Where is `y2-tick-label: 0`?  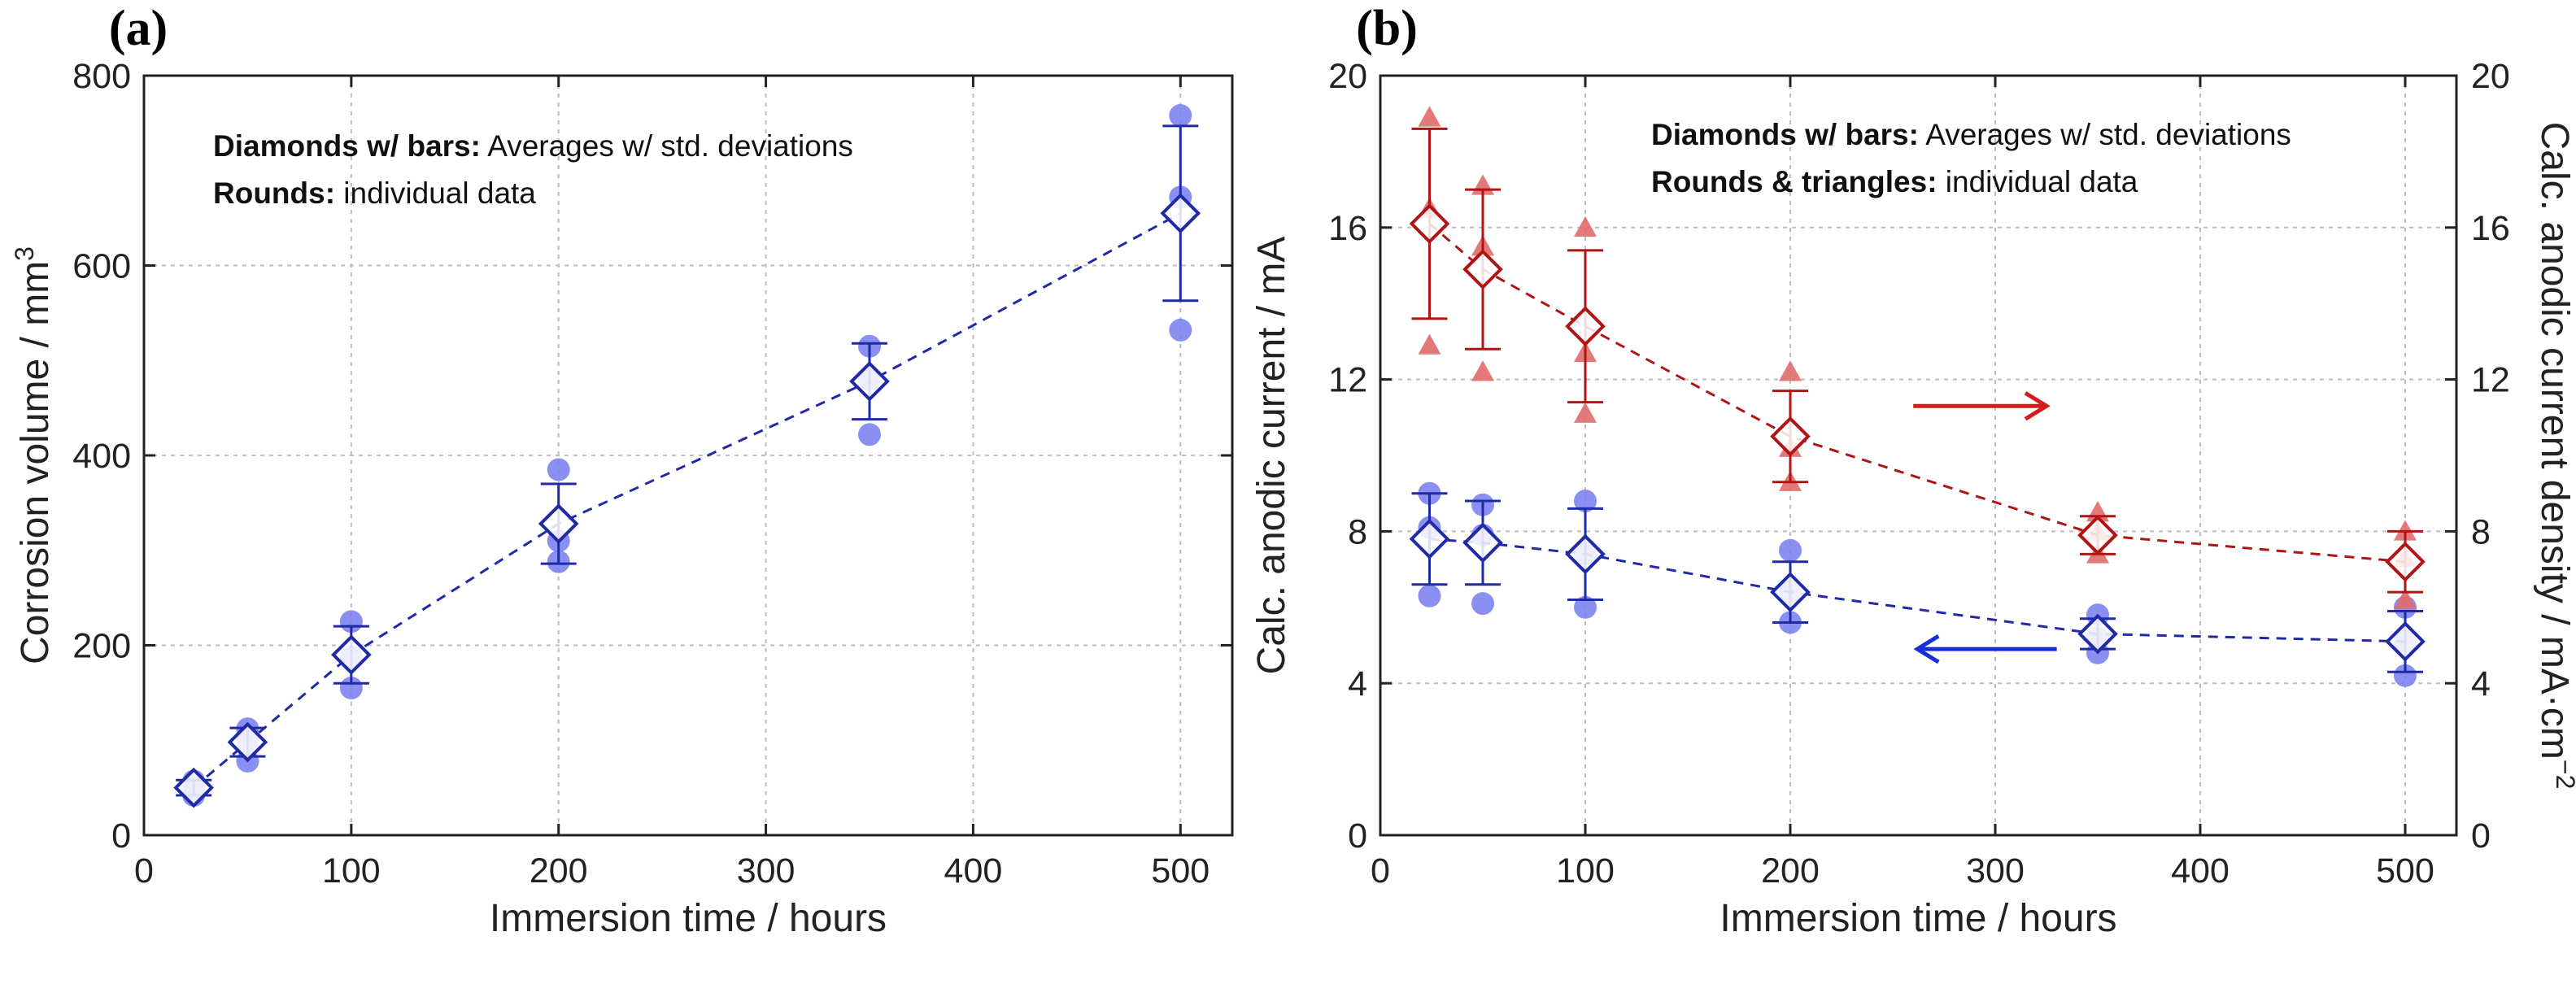
y2-tick-label: 0 is located at coordinates (2481, 836).